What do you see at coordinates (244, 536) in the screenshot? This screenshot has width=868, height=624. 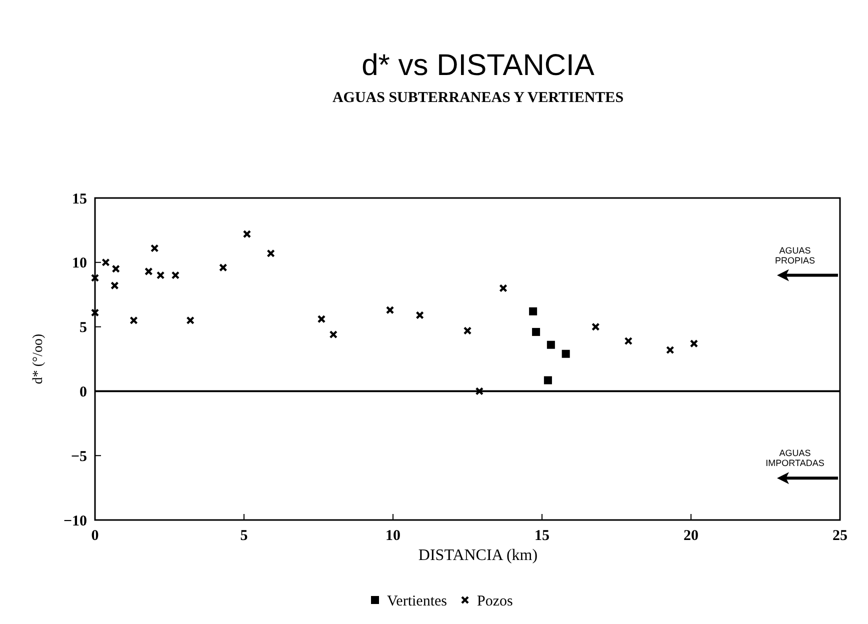 I see `x-tick-label: 5` at bounding box center [244, 536].